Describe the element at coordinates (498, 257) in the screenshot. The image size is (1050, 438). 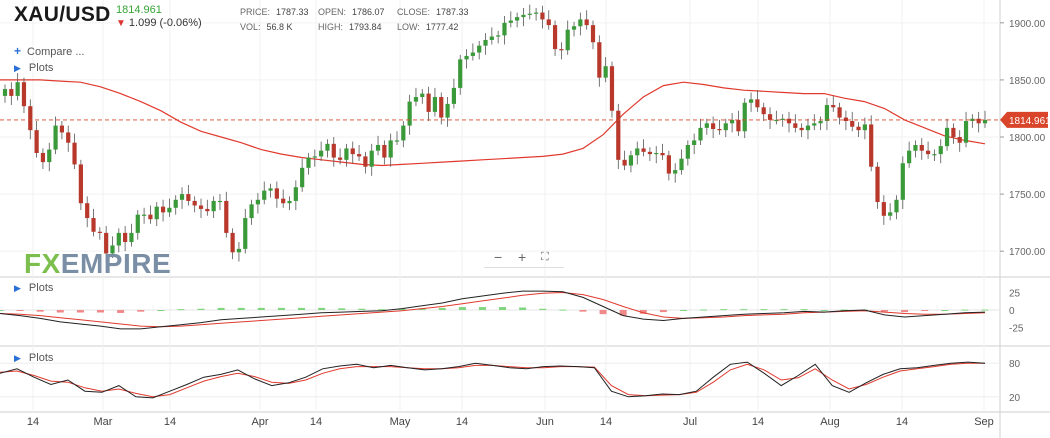
I see `zoom-out-button: −` at that location.